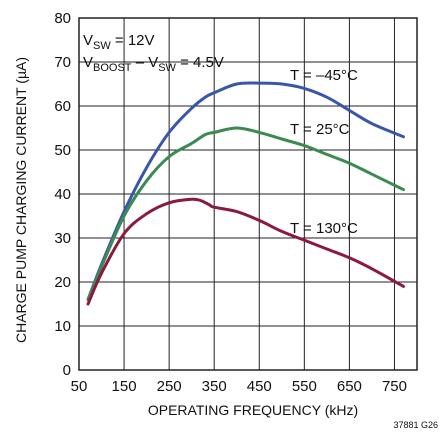 The width and height of the screenshot is (443, 434). Describe the element at coordinates (21, 200) in the screenshot. I see `y-axis-title: CHARGE PUMP CHARGING CURRENT (µA)` at that location.